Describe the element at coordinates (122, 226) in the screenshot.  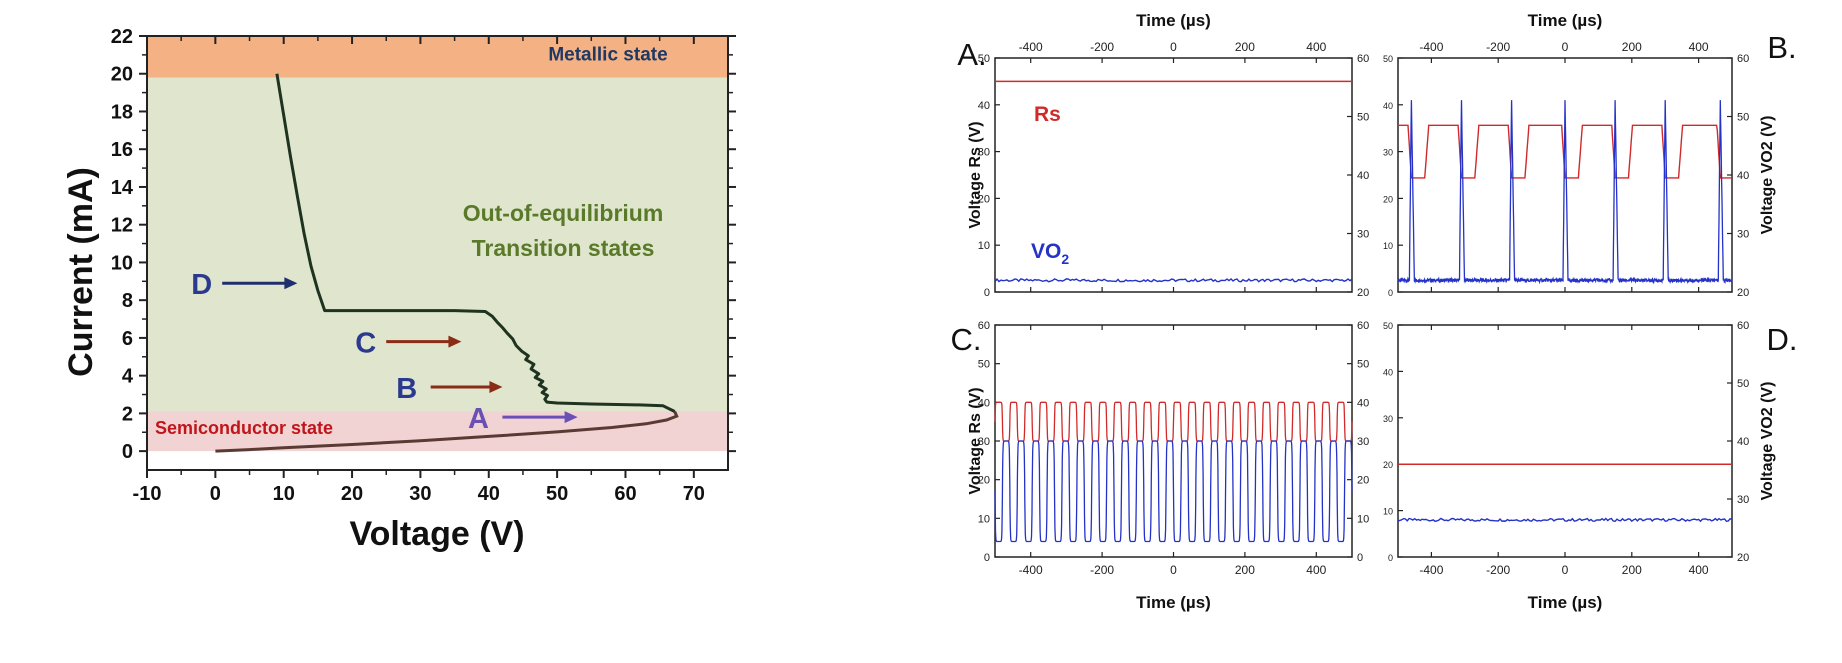
I see `y-tick-label: 12` at that location.